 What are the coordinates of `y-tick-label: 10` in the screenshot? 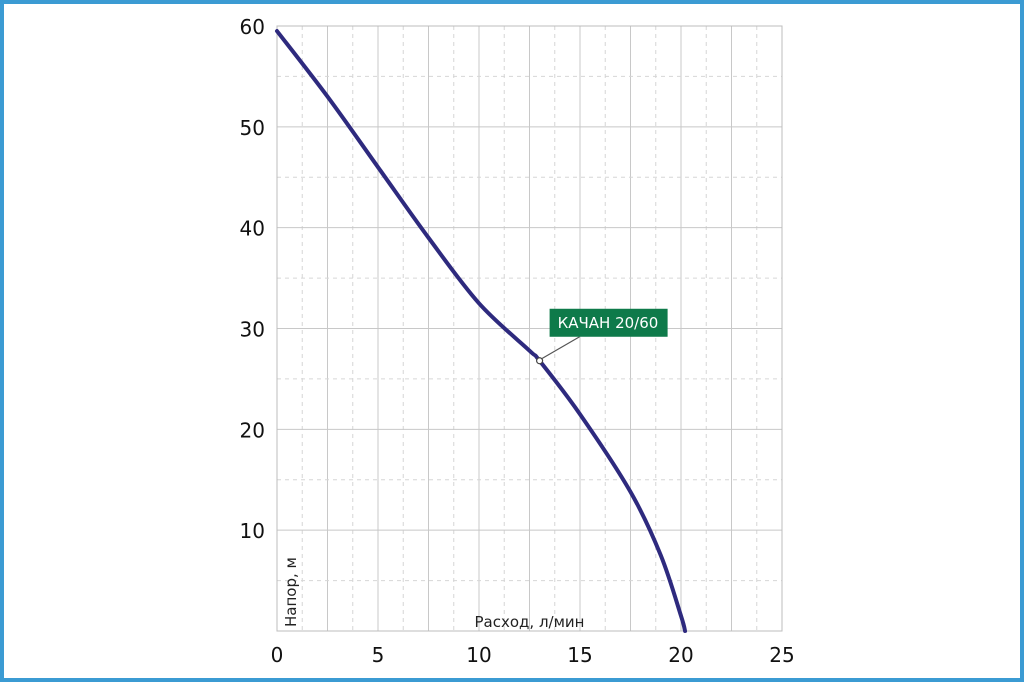 It's located at (252, 531).